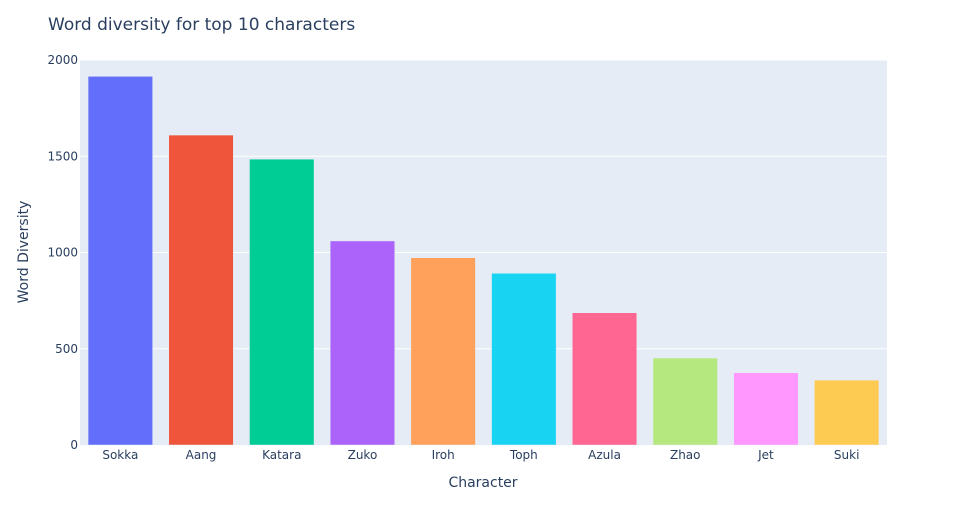 This screenshot has width=966, height=525. What do you see at coordinates (847, 412) in the screenshot?
I see `bar-suki` at bounding box center [847, 412].